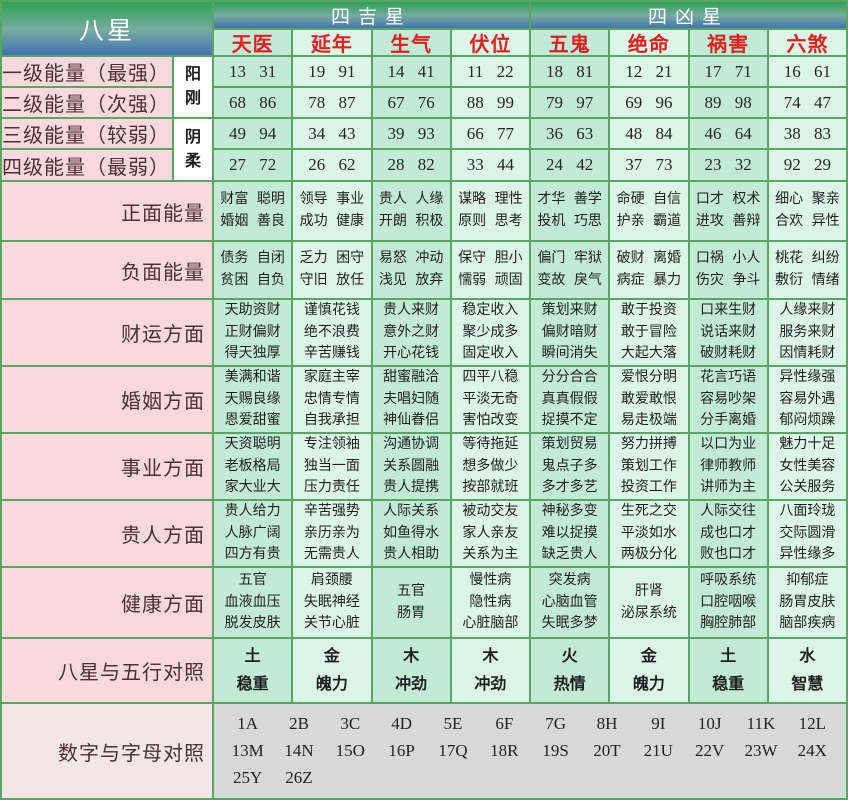 The width and height of the screenshot is (848, 800). I want to click on energy-values-cell: 66 77, so click(490, 133).